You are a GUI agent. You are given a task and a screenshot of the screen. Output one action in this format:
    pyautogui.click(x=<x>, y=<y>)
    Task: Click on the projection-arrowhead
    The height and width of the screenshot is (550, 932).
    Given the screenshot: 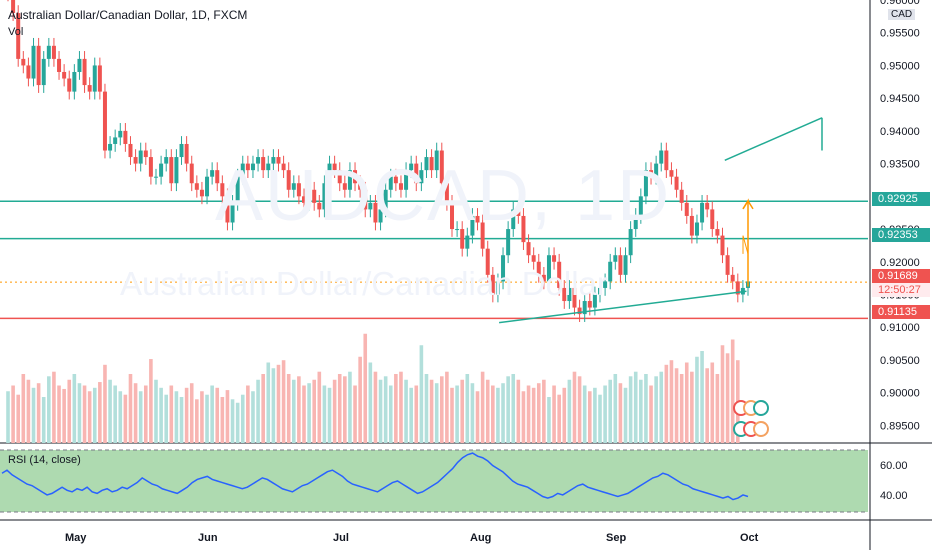 What is the action you would take?
    pyautogui.click(x=748, y=204)
    